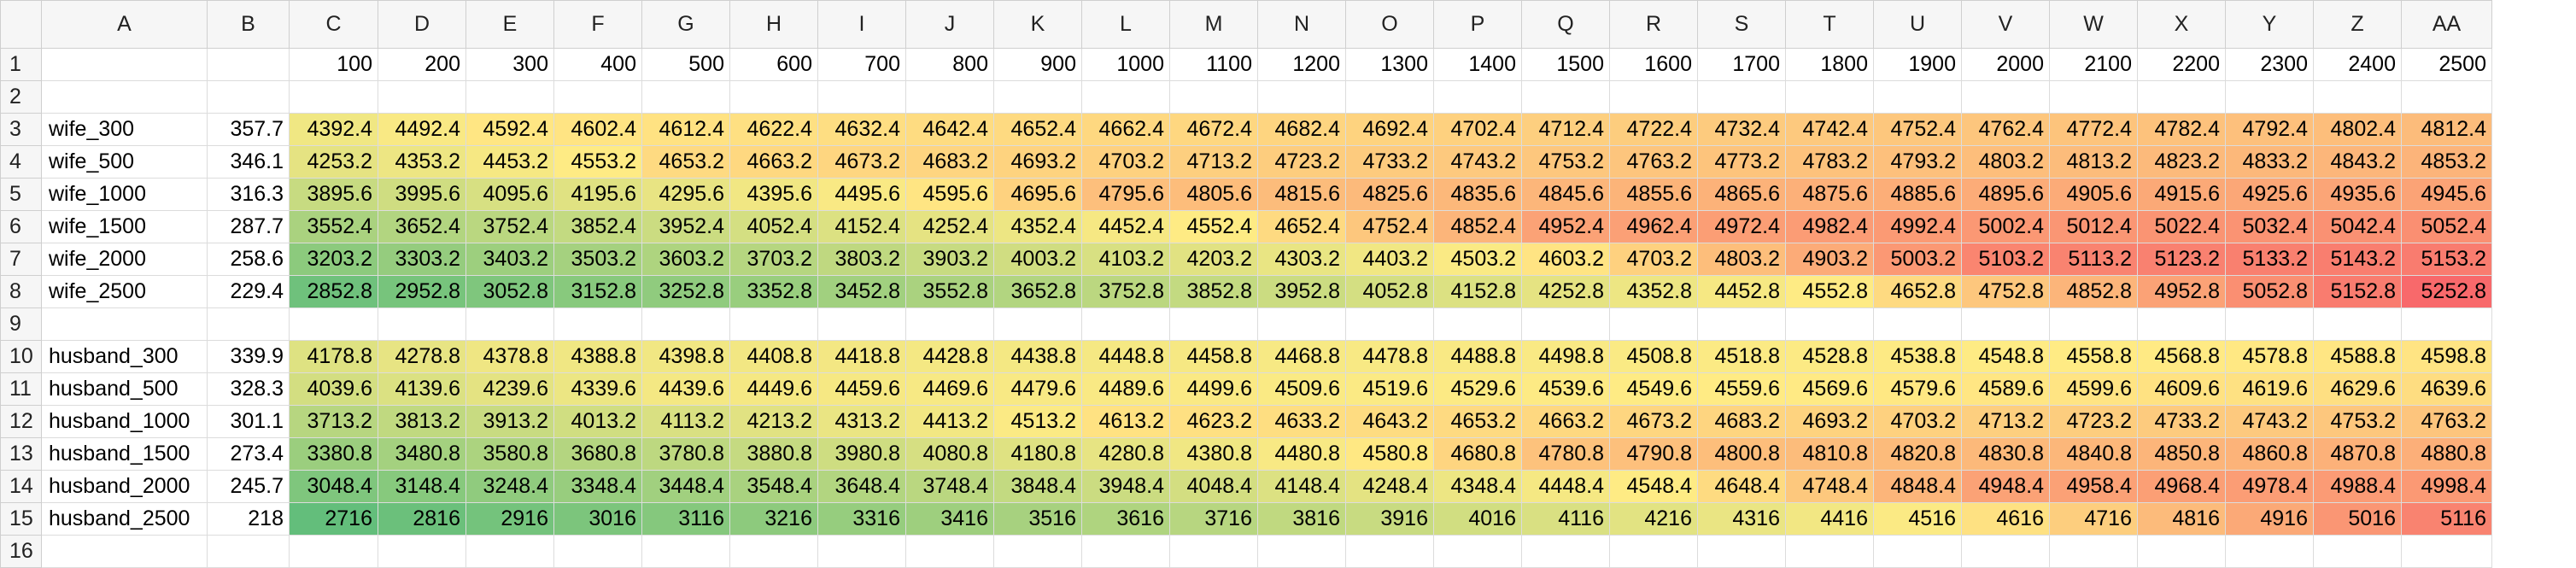 This screenshot has height=568, width=2576. What do you see at coordinates (685, 259) in the screenshot?
I see `cell-g7: 3603.2` at bounding box center [685, 259].